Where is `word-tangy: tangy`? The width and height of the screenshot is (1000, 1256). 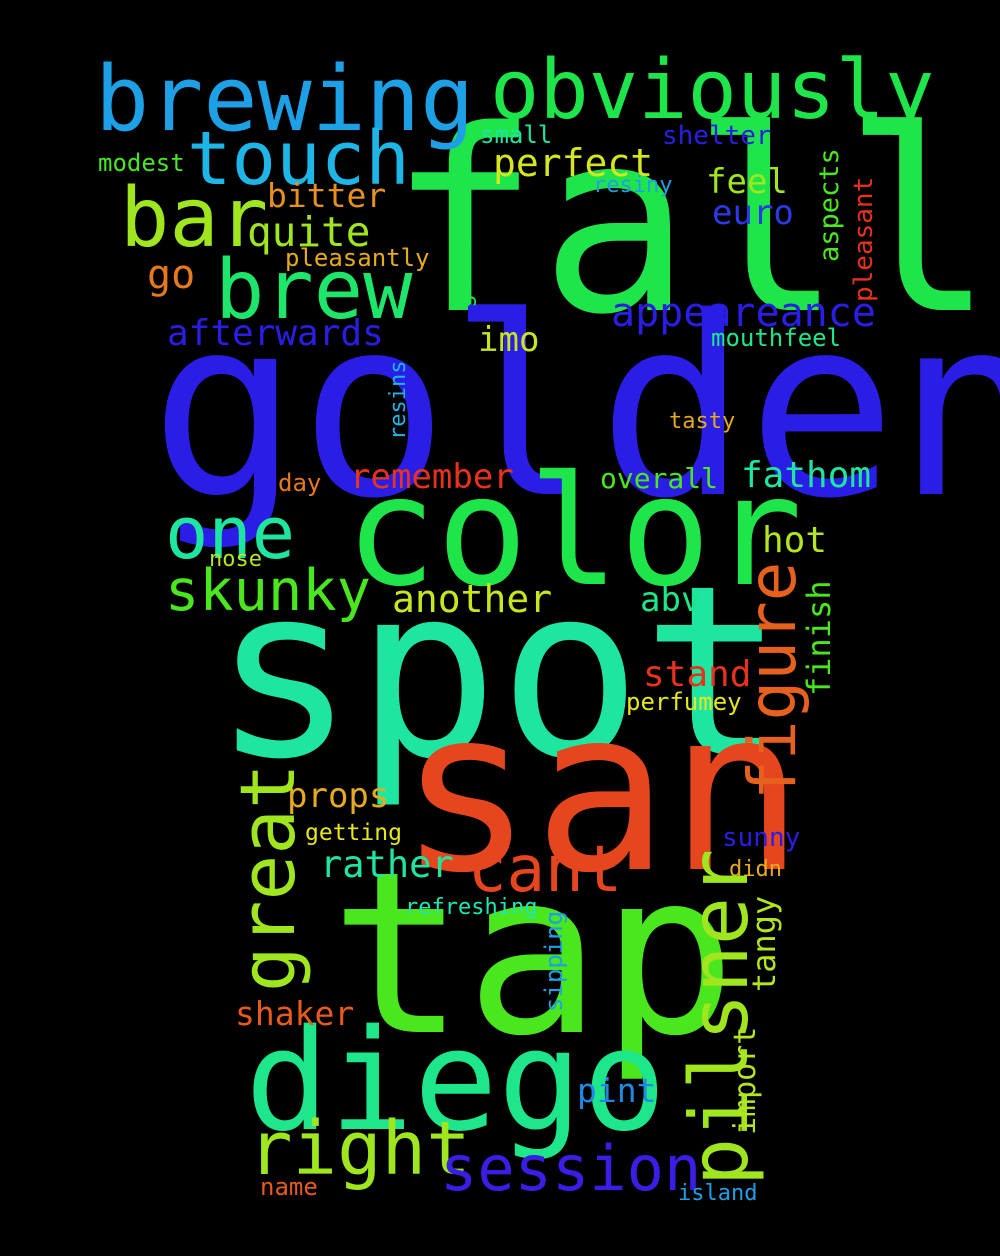
word-tangy: tangy is located at coordinates (764, 943).